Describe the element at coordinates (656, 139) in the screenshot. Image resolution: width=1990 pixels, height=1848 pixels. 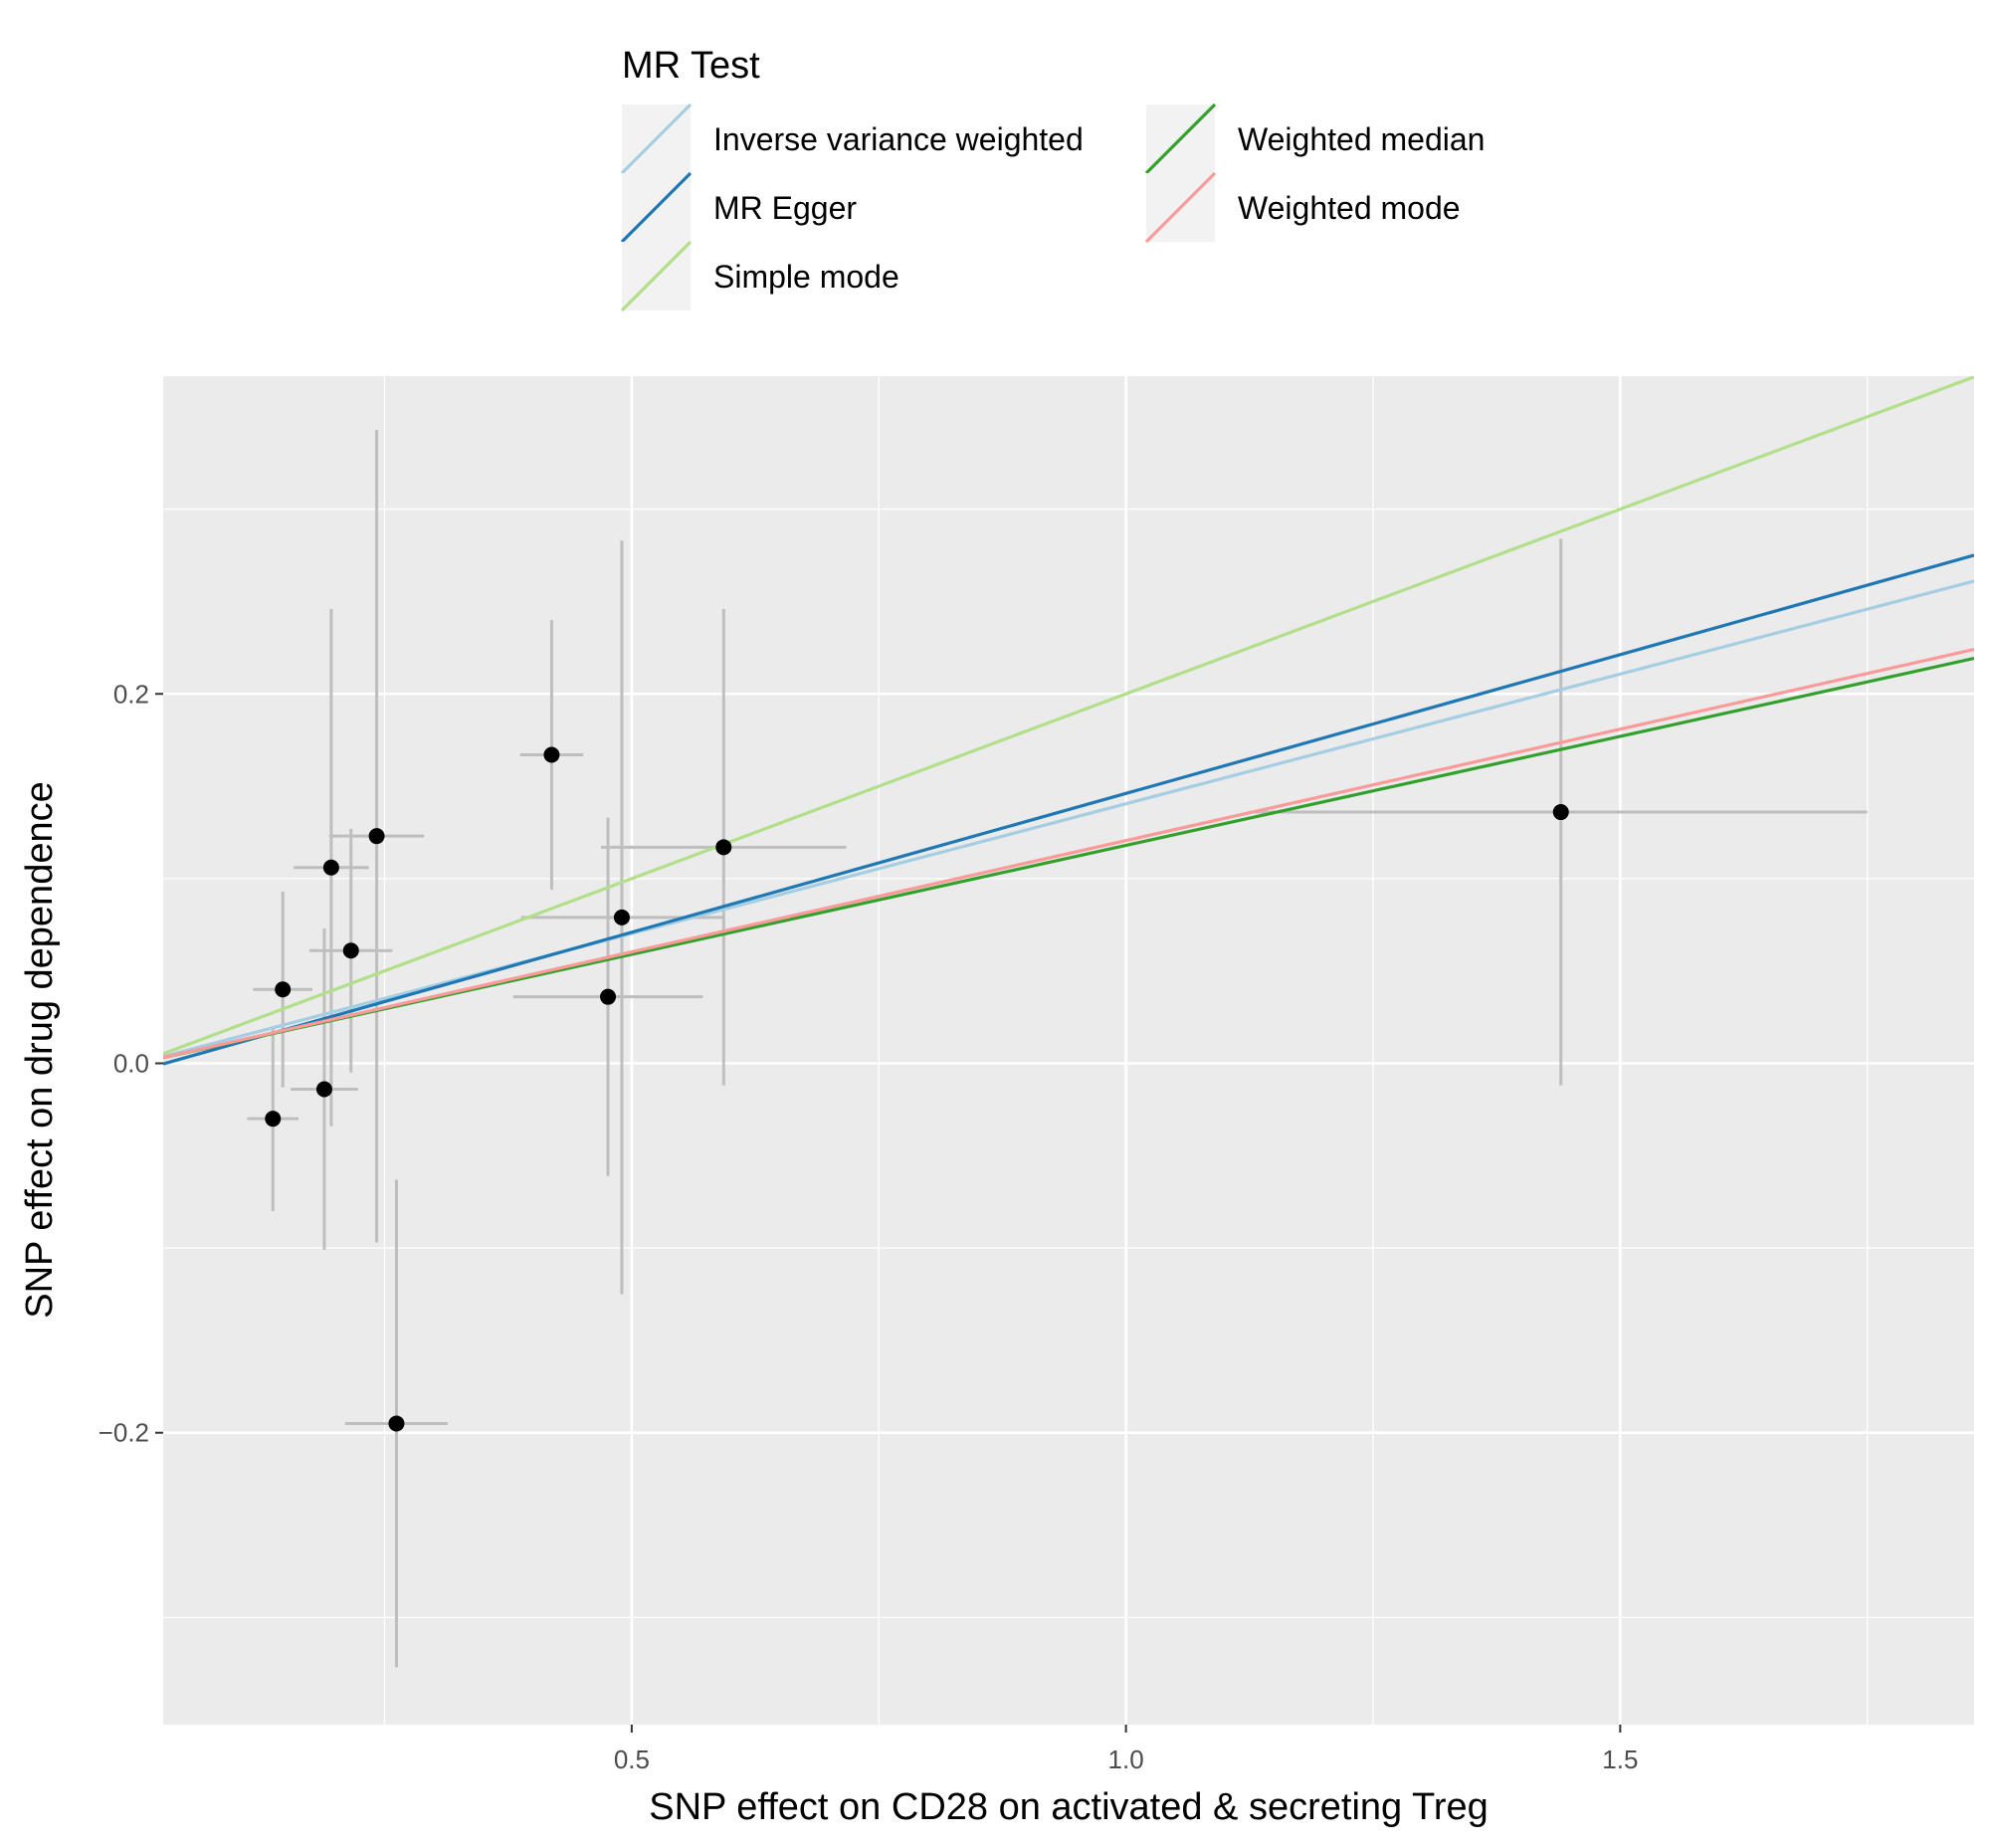
I see `legend-swatch-inverse-variance-weighted` at that location.